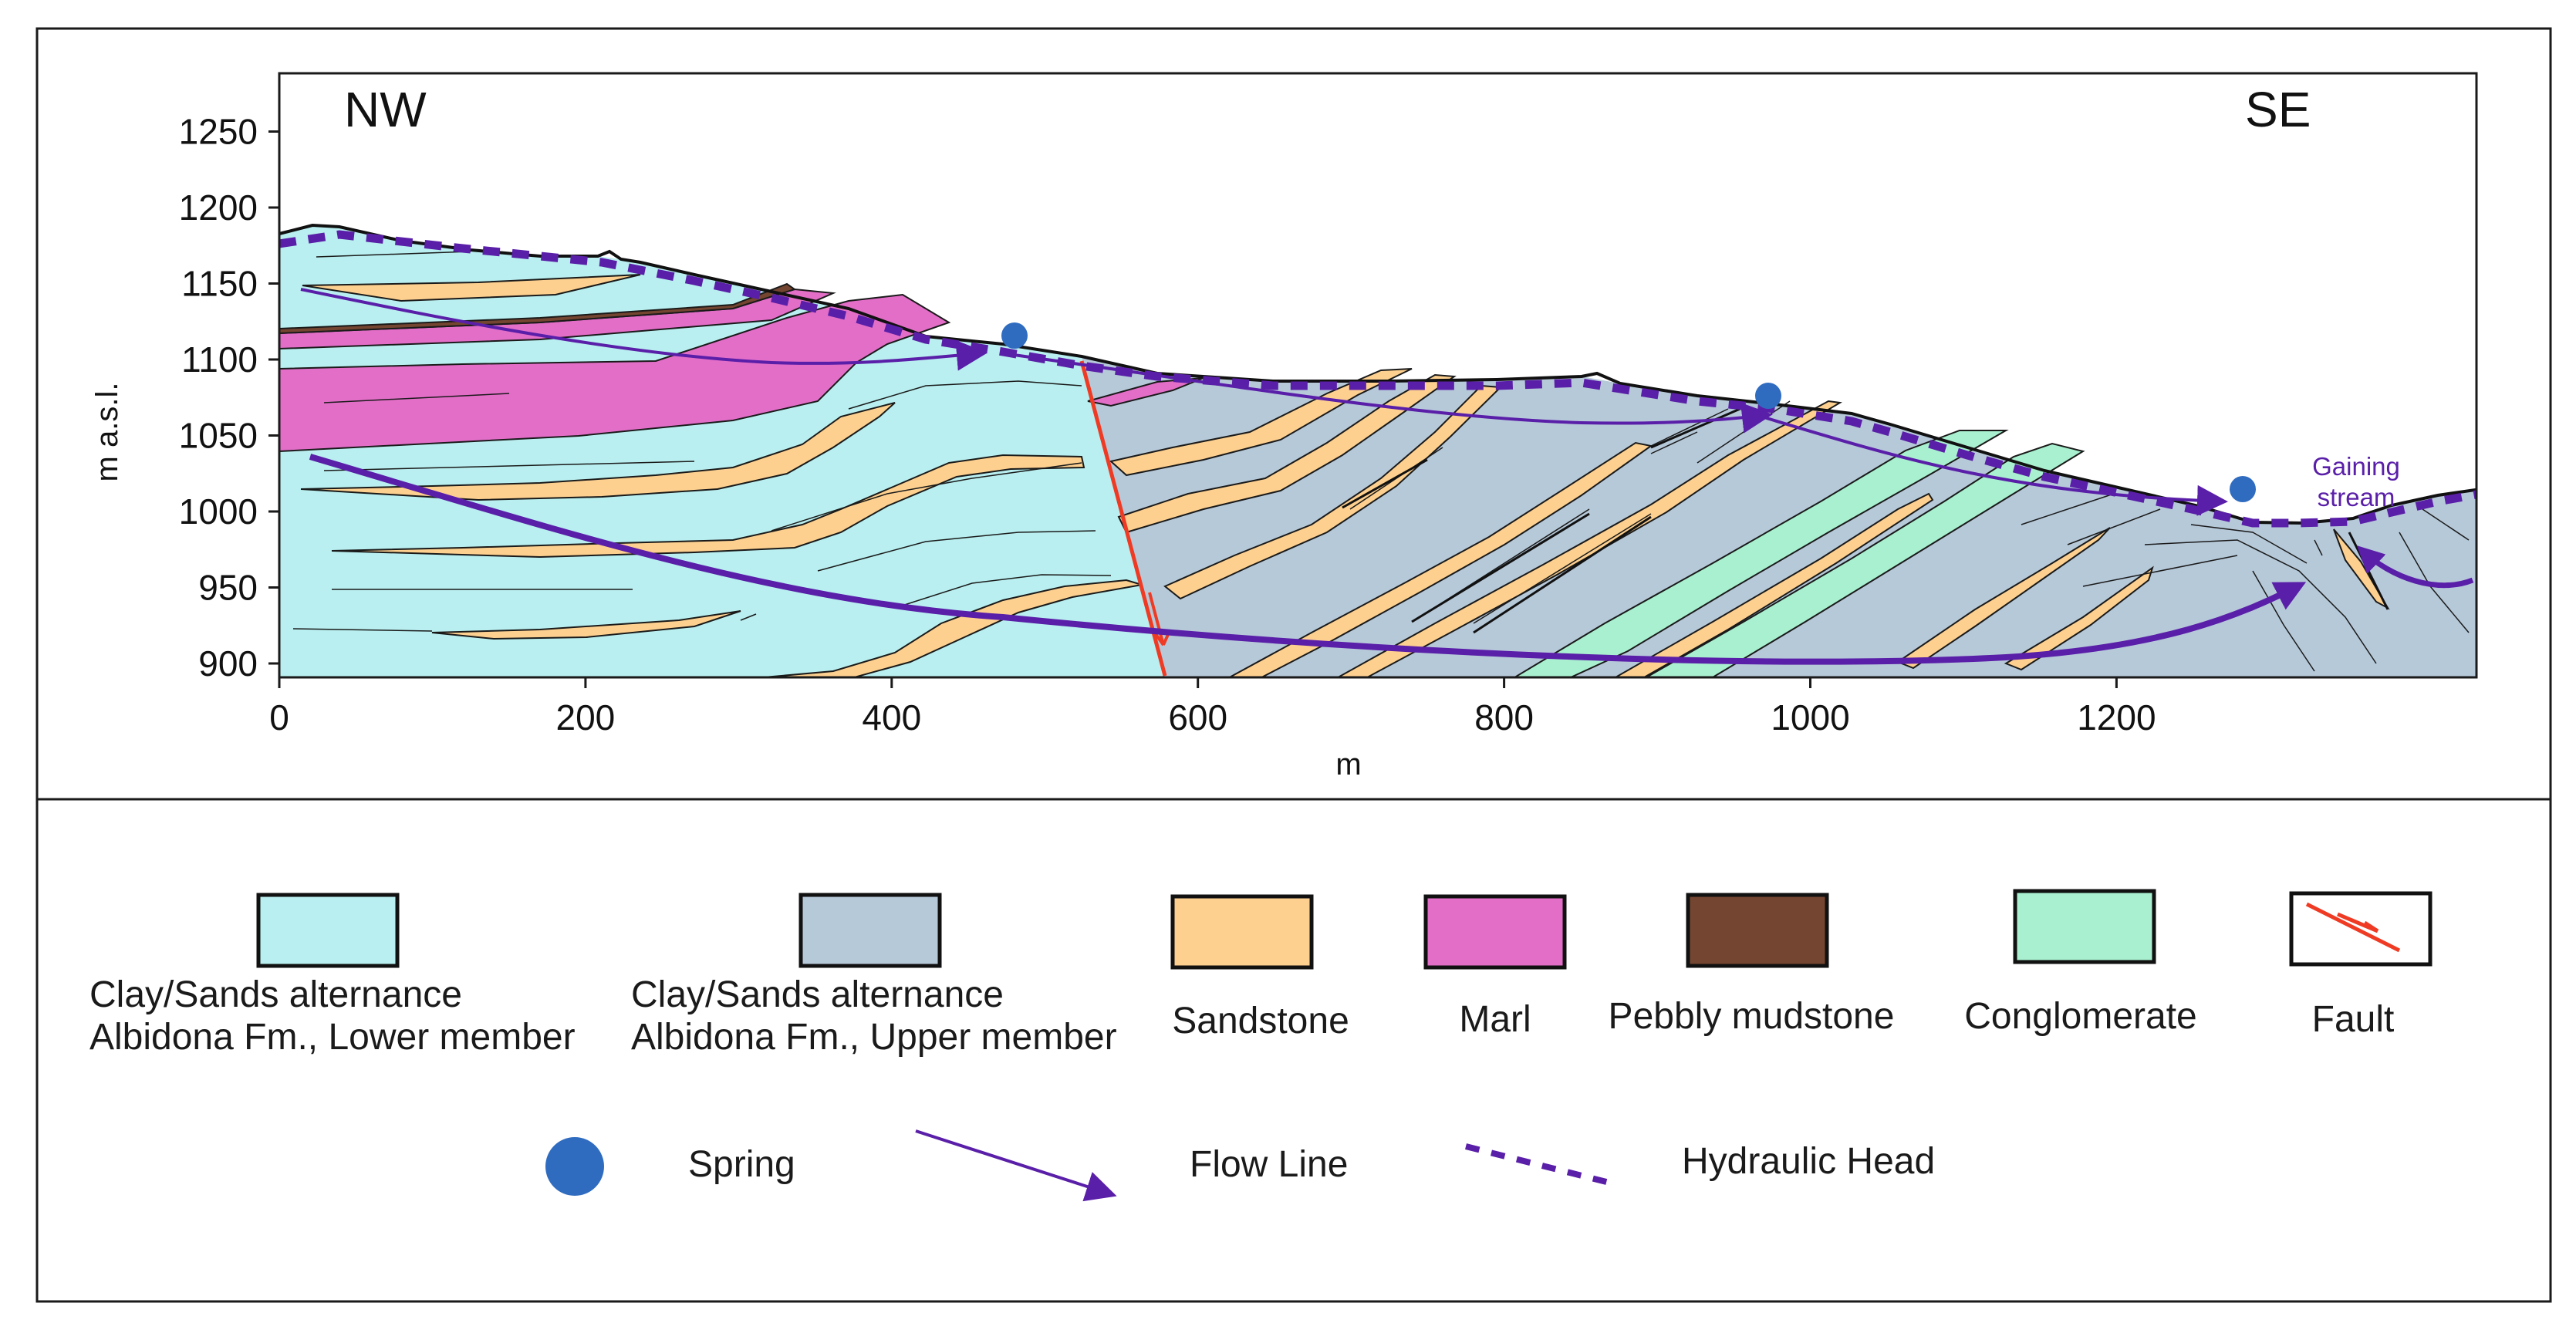  I want to click on y-tick-label: 1050, so click(218, 436).